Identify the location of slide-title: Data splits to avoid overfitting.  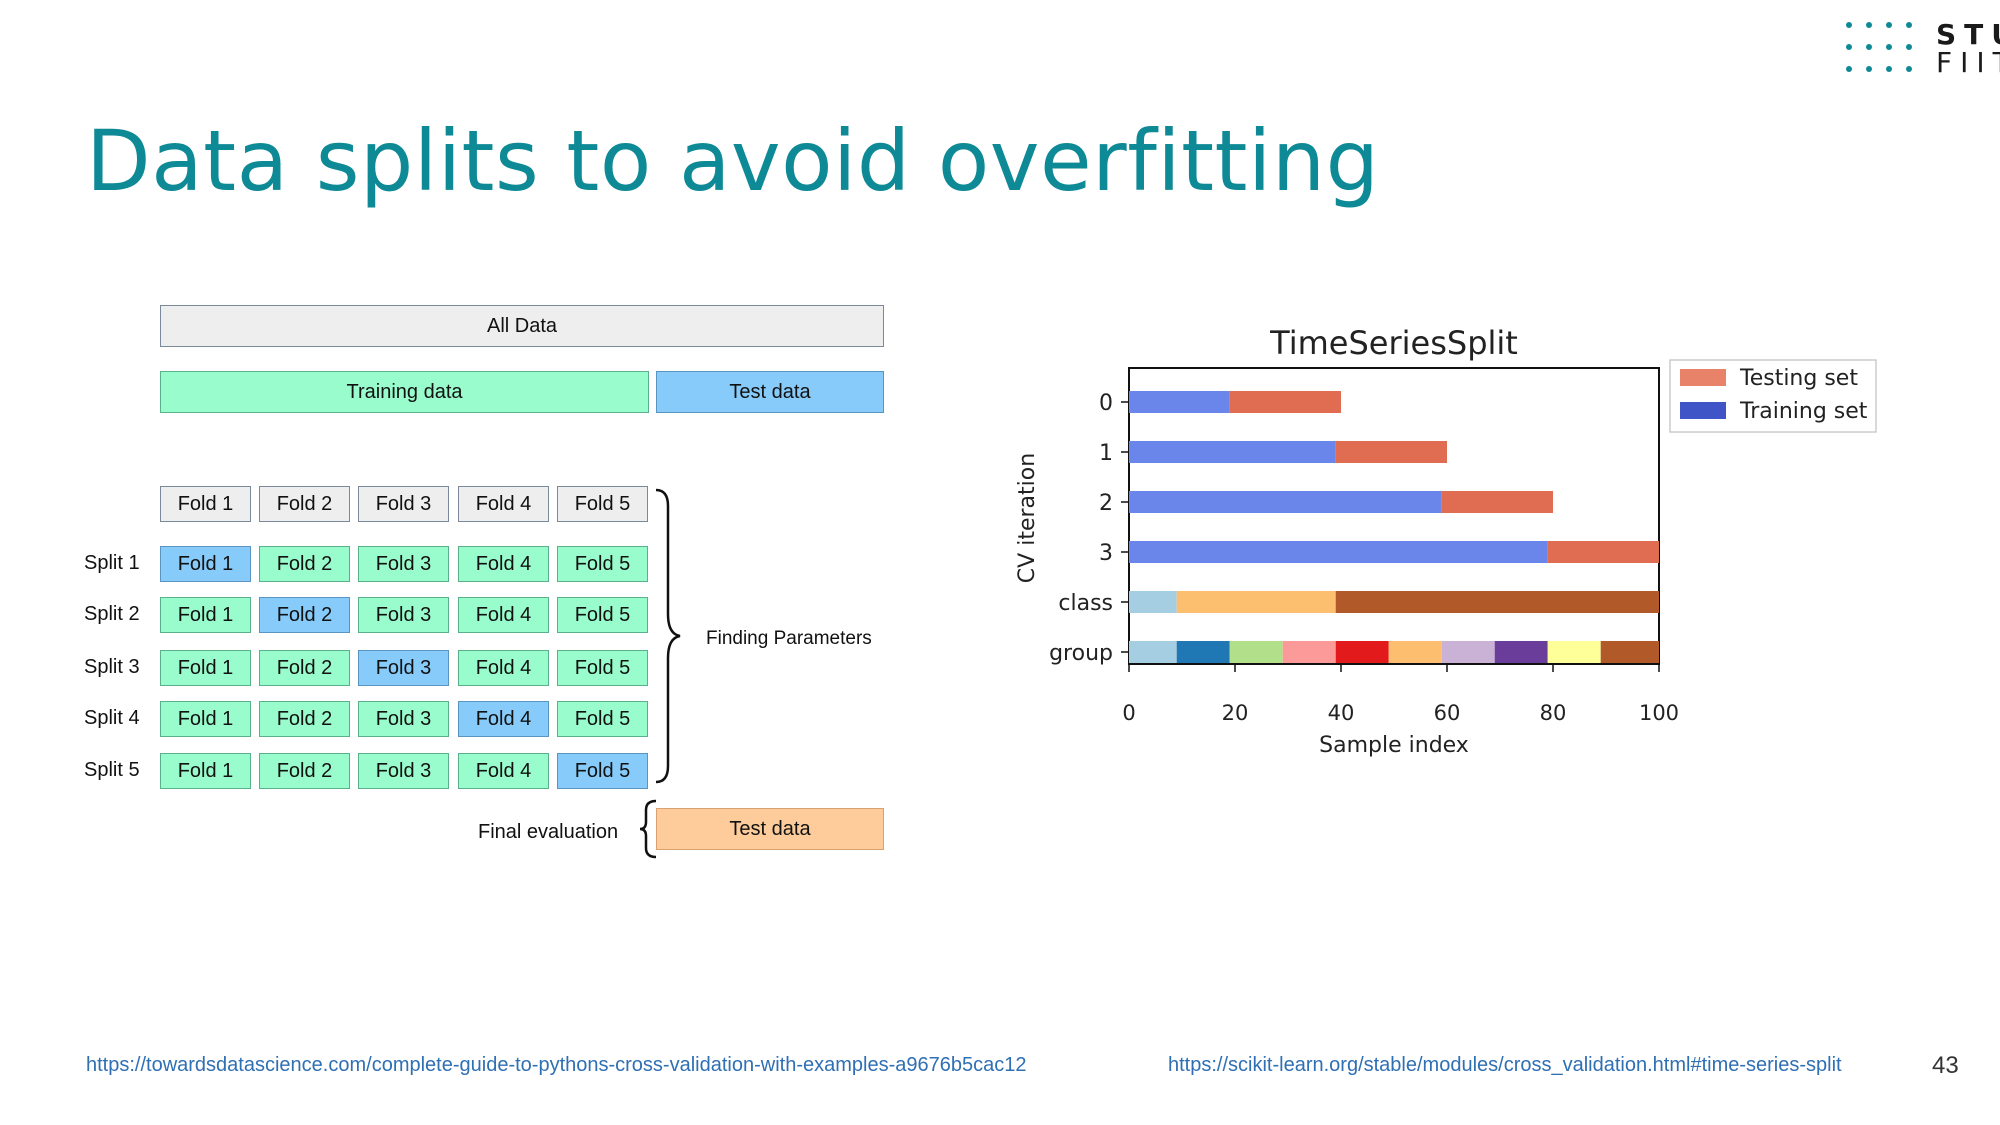
(733, 161).